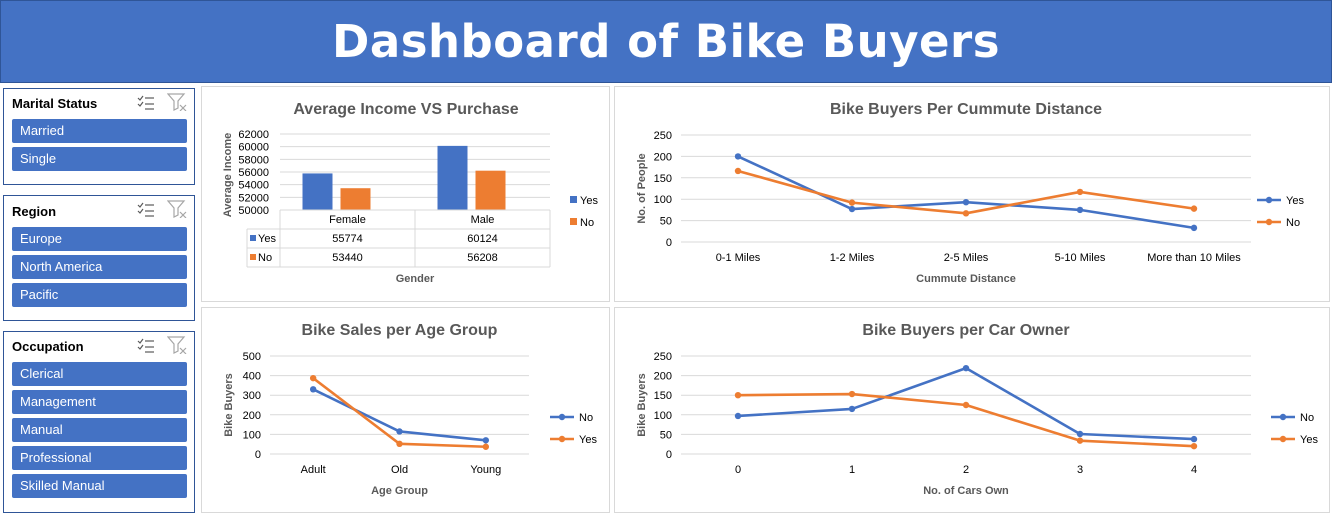 The height and width of the screenshot is (515, 1332). Describe the element at coordinates (253, 211) in the screenshot. I see `y-tick-label: 50000` at that location.